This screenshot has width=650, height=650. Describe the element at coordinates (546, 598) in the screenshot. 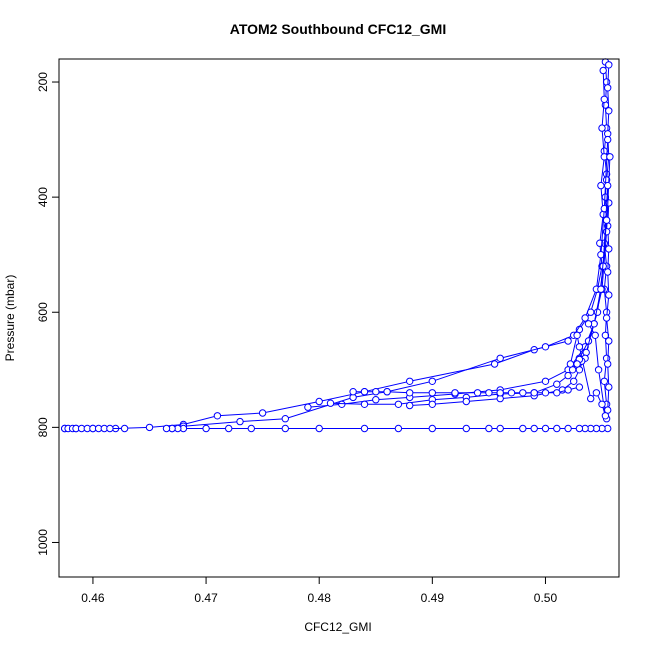

I see `x-tick-label: 0.50` at that location.